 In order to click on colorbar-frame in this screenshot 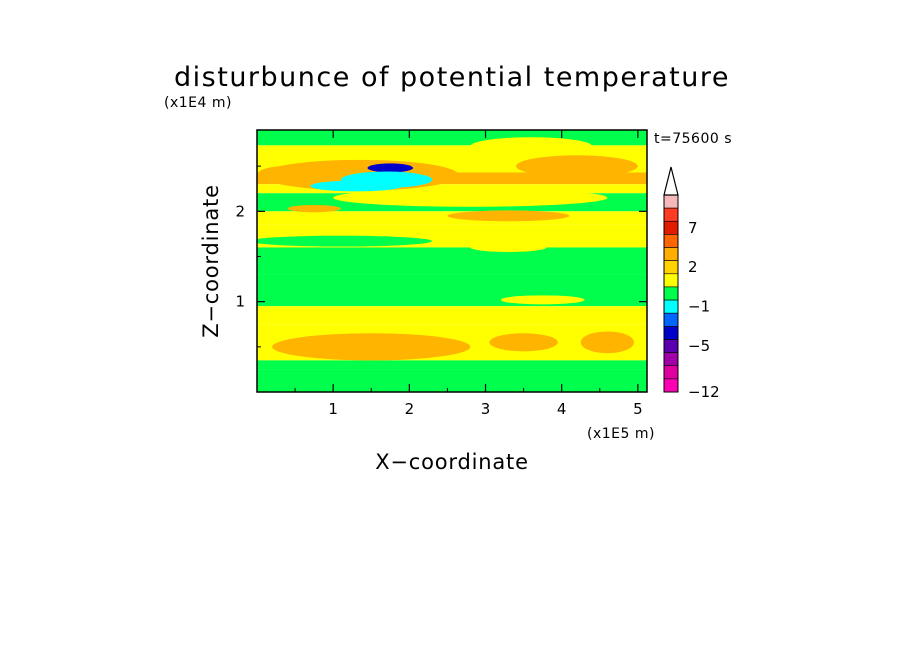, I will do `click(671, 293)`.